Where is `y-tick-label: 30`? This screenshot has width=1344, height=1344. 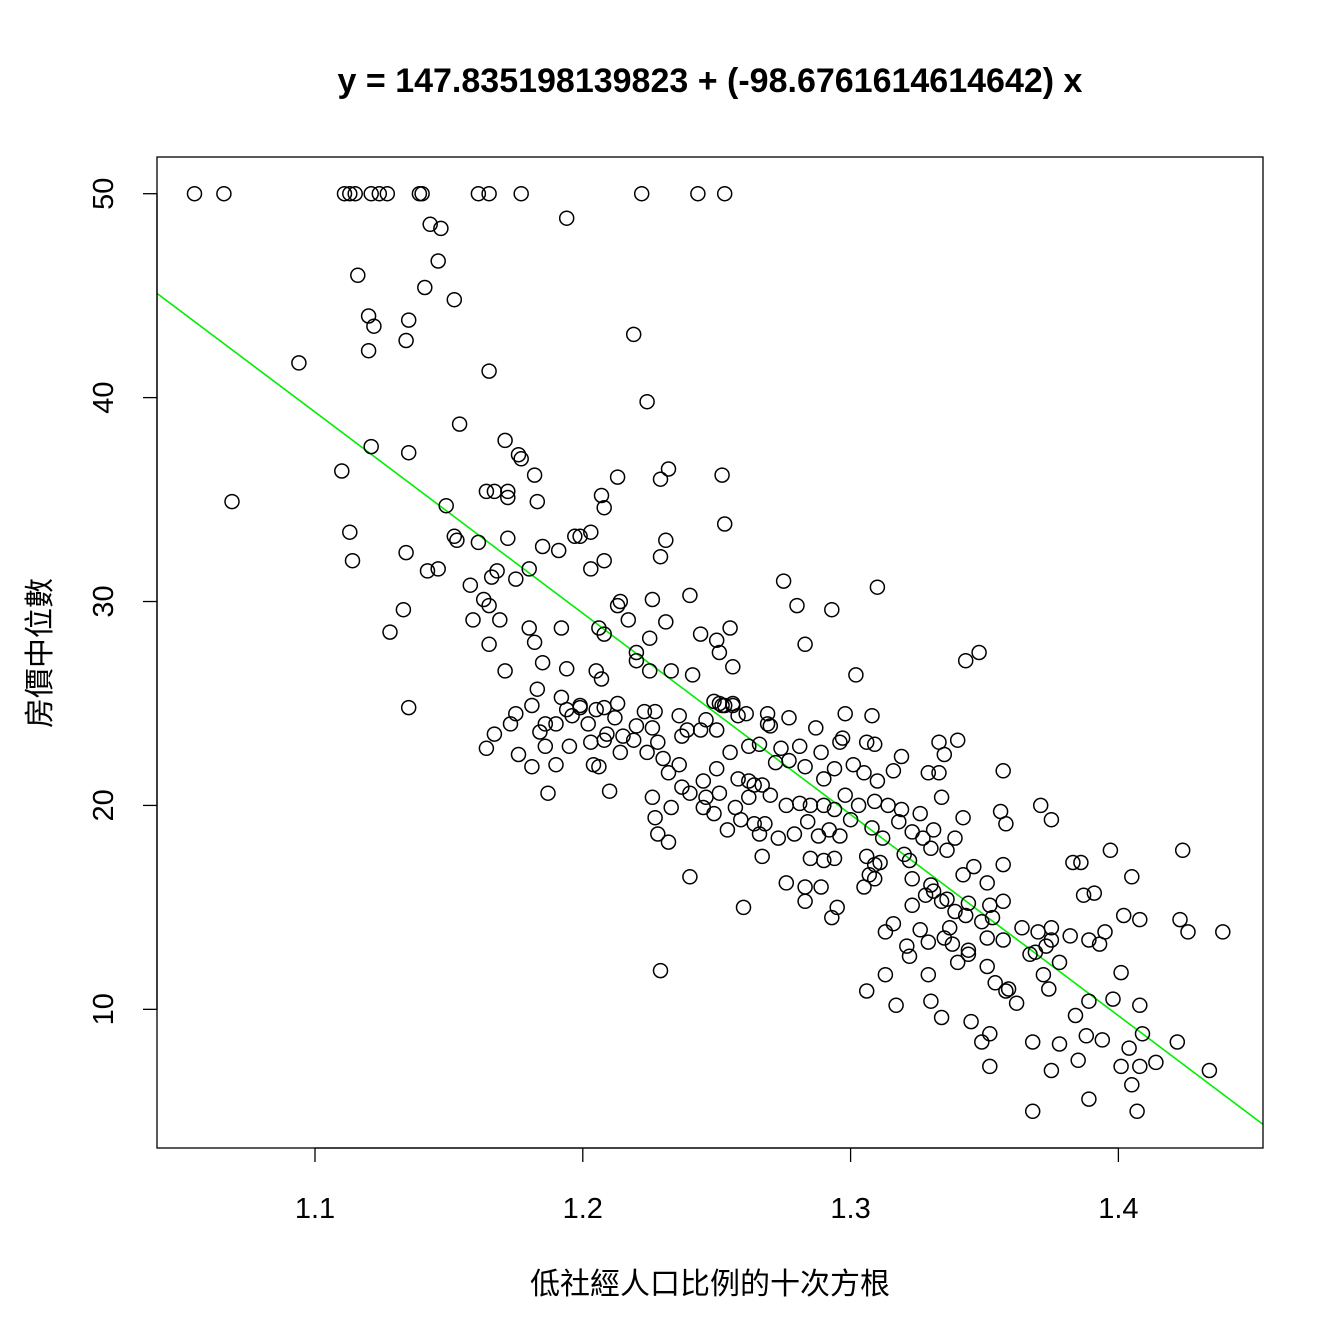
y-tick-label: 30 is located at coordinates (104, 601).